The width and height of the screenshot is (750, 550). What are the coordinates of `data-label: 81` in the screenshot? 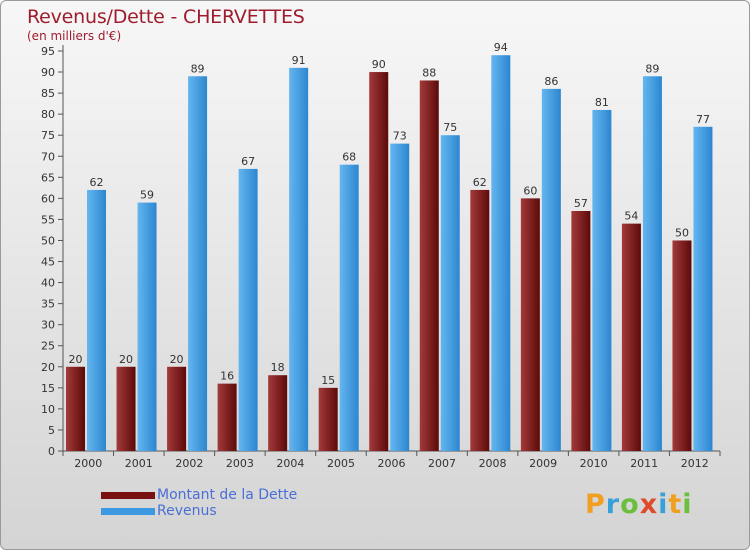 It's located at (602, 102).